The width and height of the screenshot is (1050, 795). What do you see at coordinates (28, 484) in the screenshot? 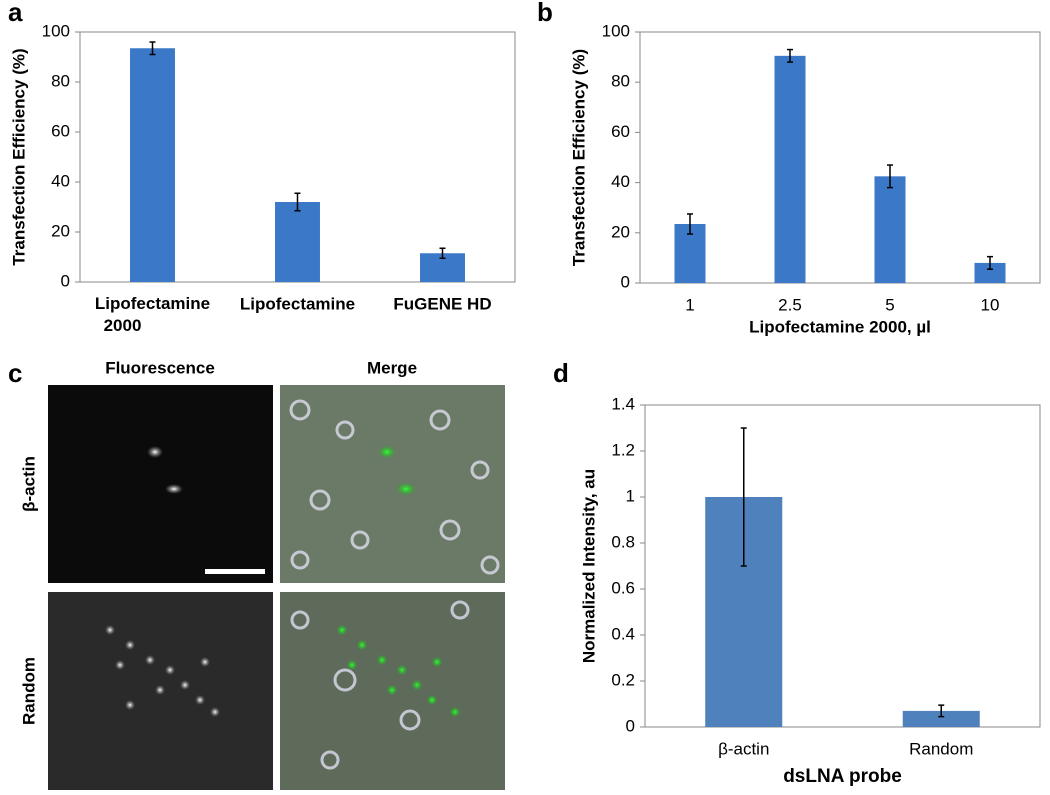
I see `row-label: β-actin` at bounding box center [28, 484].